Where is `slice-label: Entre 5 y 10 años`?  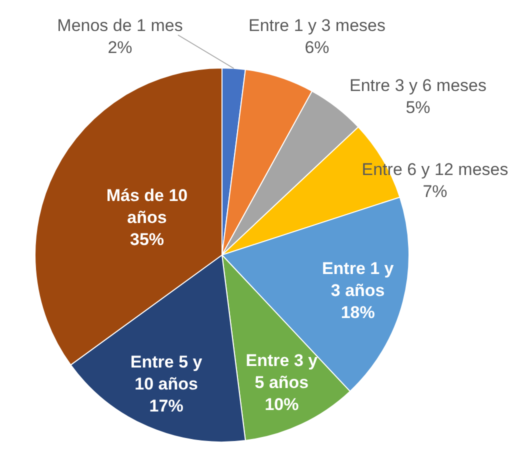 slice-label: Entre 5 y 10 años is located at coordinates (166, 373).